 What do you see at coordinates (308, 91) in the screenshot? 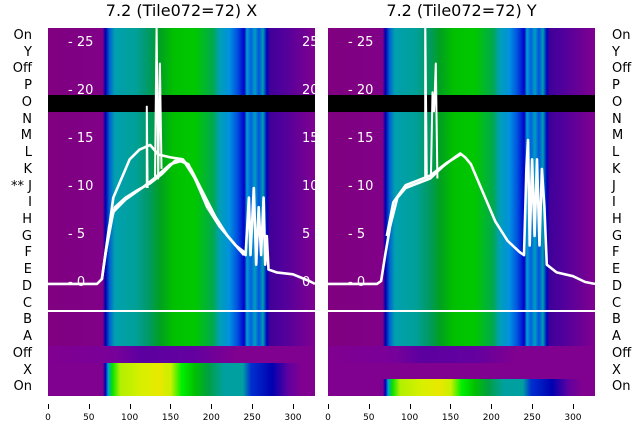
I see `overlay-y-tick-label: 20` at bounding box center [308, 91].